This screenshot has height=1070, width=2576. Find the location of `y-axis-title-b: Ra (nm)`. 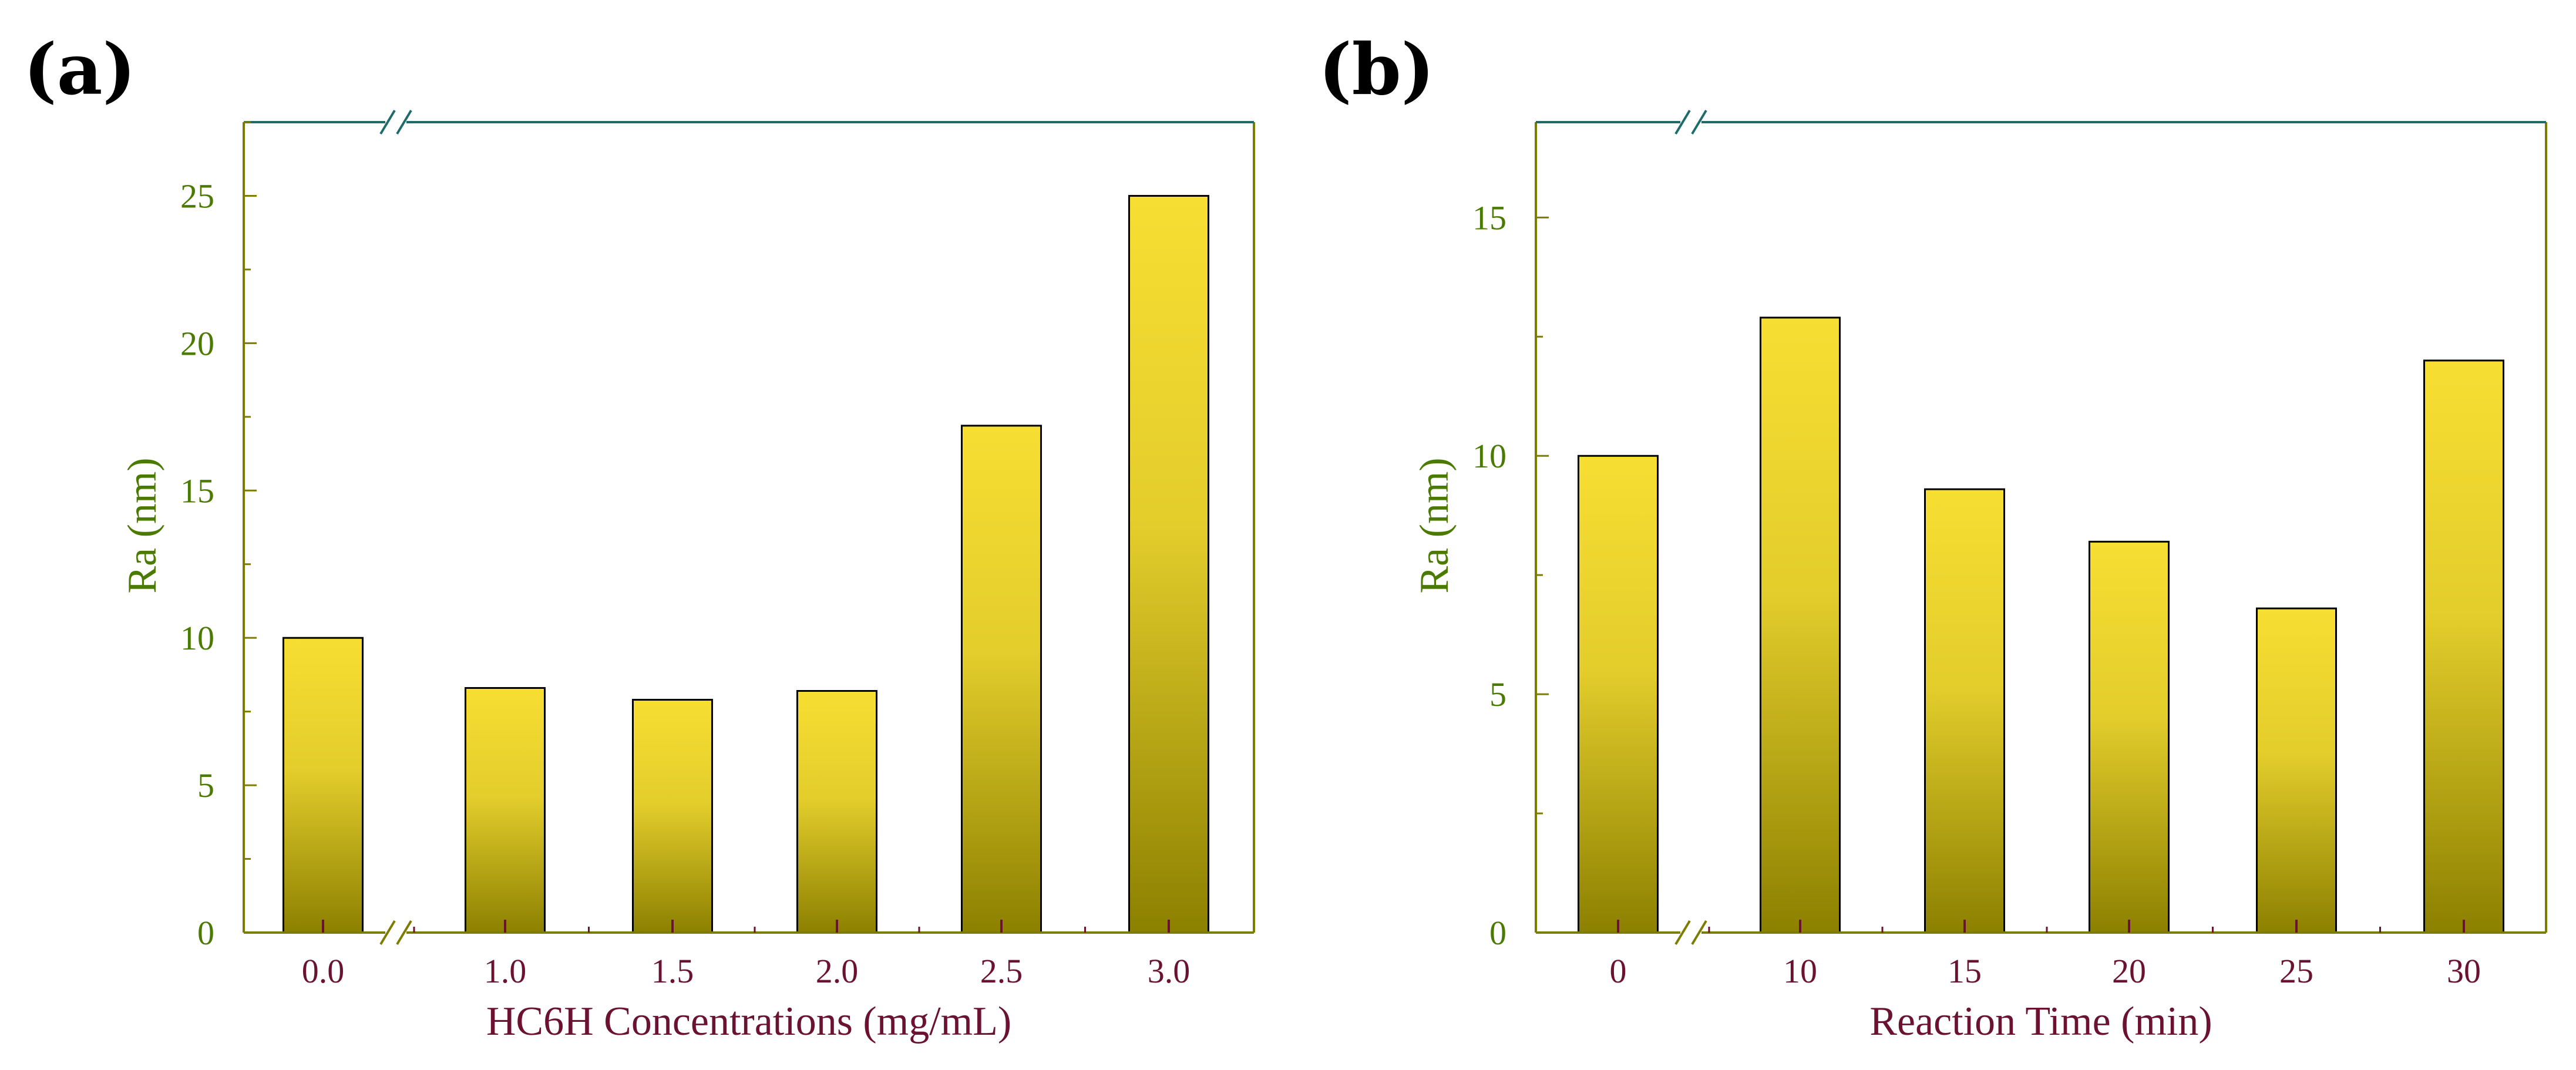

y-axis-title-b: Ra (nm) is located at coordinates (1434, 525).